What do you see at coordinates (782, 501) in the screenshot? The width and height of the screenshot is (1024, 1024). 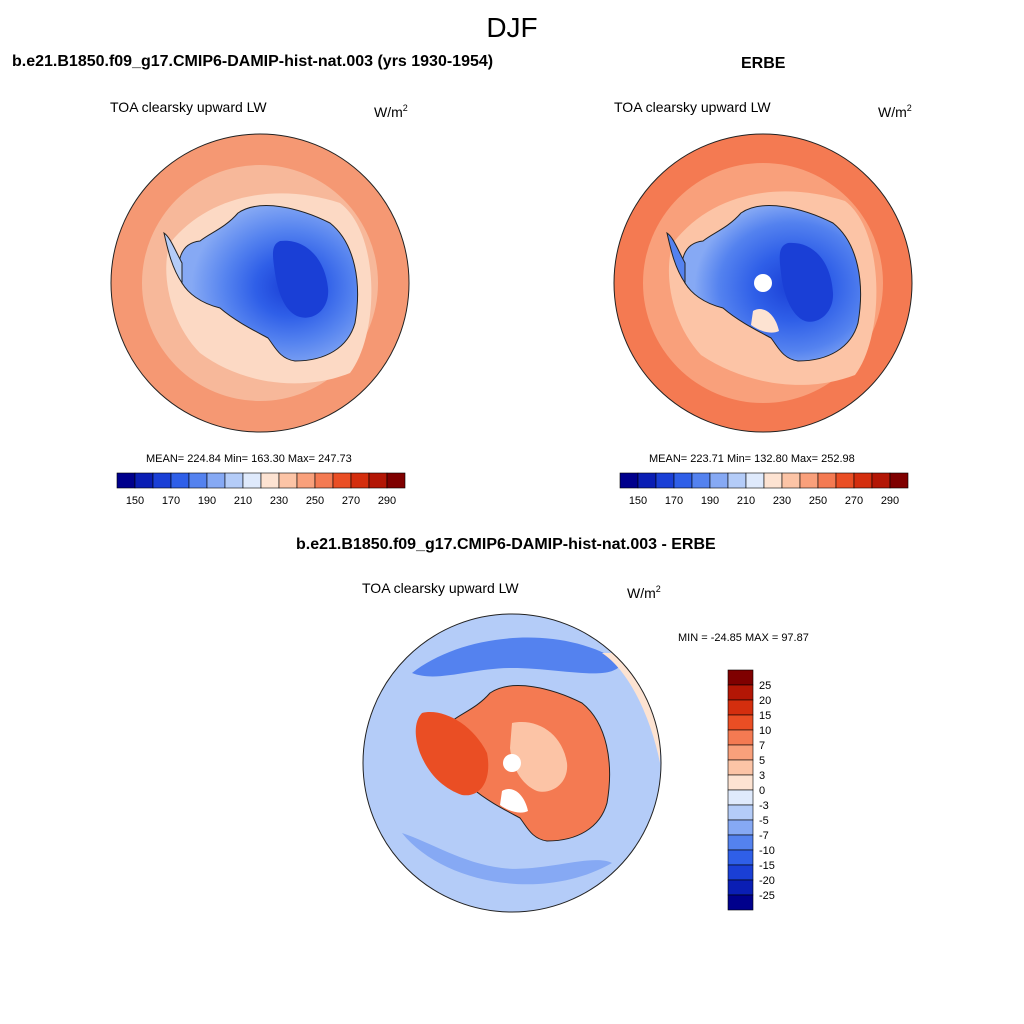 I see `obs-colorbar-tick-label: 230` at bounding box center [782, 501].